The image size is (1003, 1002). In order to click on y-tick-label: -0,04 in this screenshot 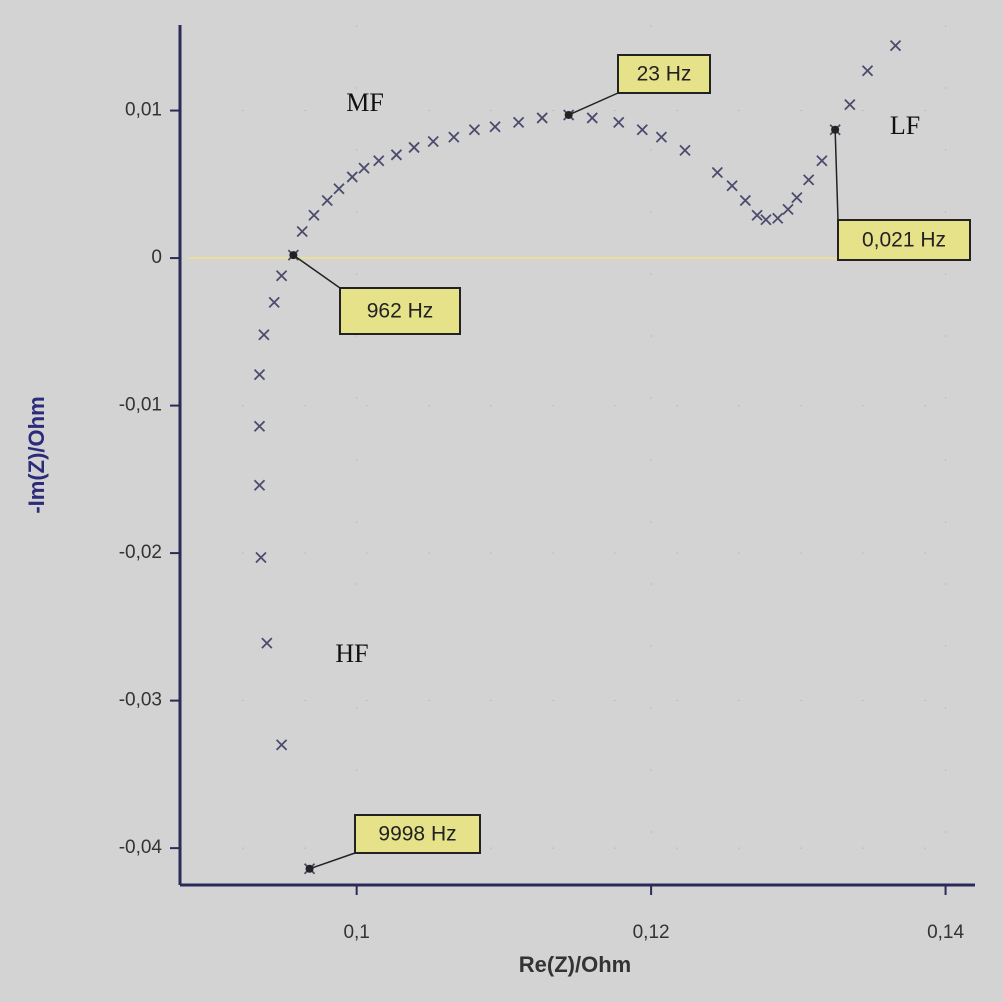, I will do `click(141, 847)`.